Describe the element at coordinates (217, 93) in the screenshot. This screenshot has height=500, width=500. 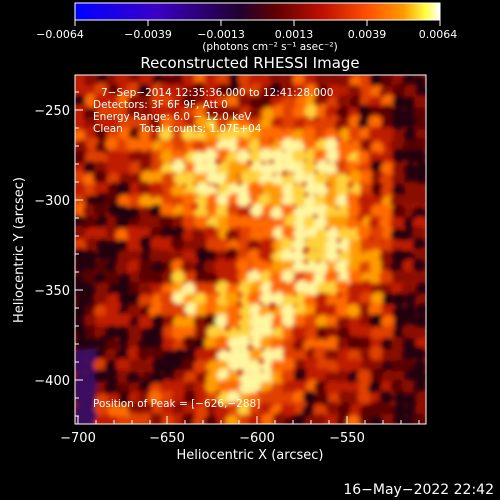
I see `info-line-time: 7−Sep−2014 12:35:36.000 to 12:41:28.000` at that location.